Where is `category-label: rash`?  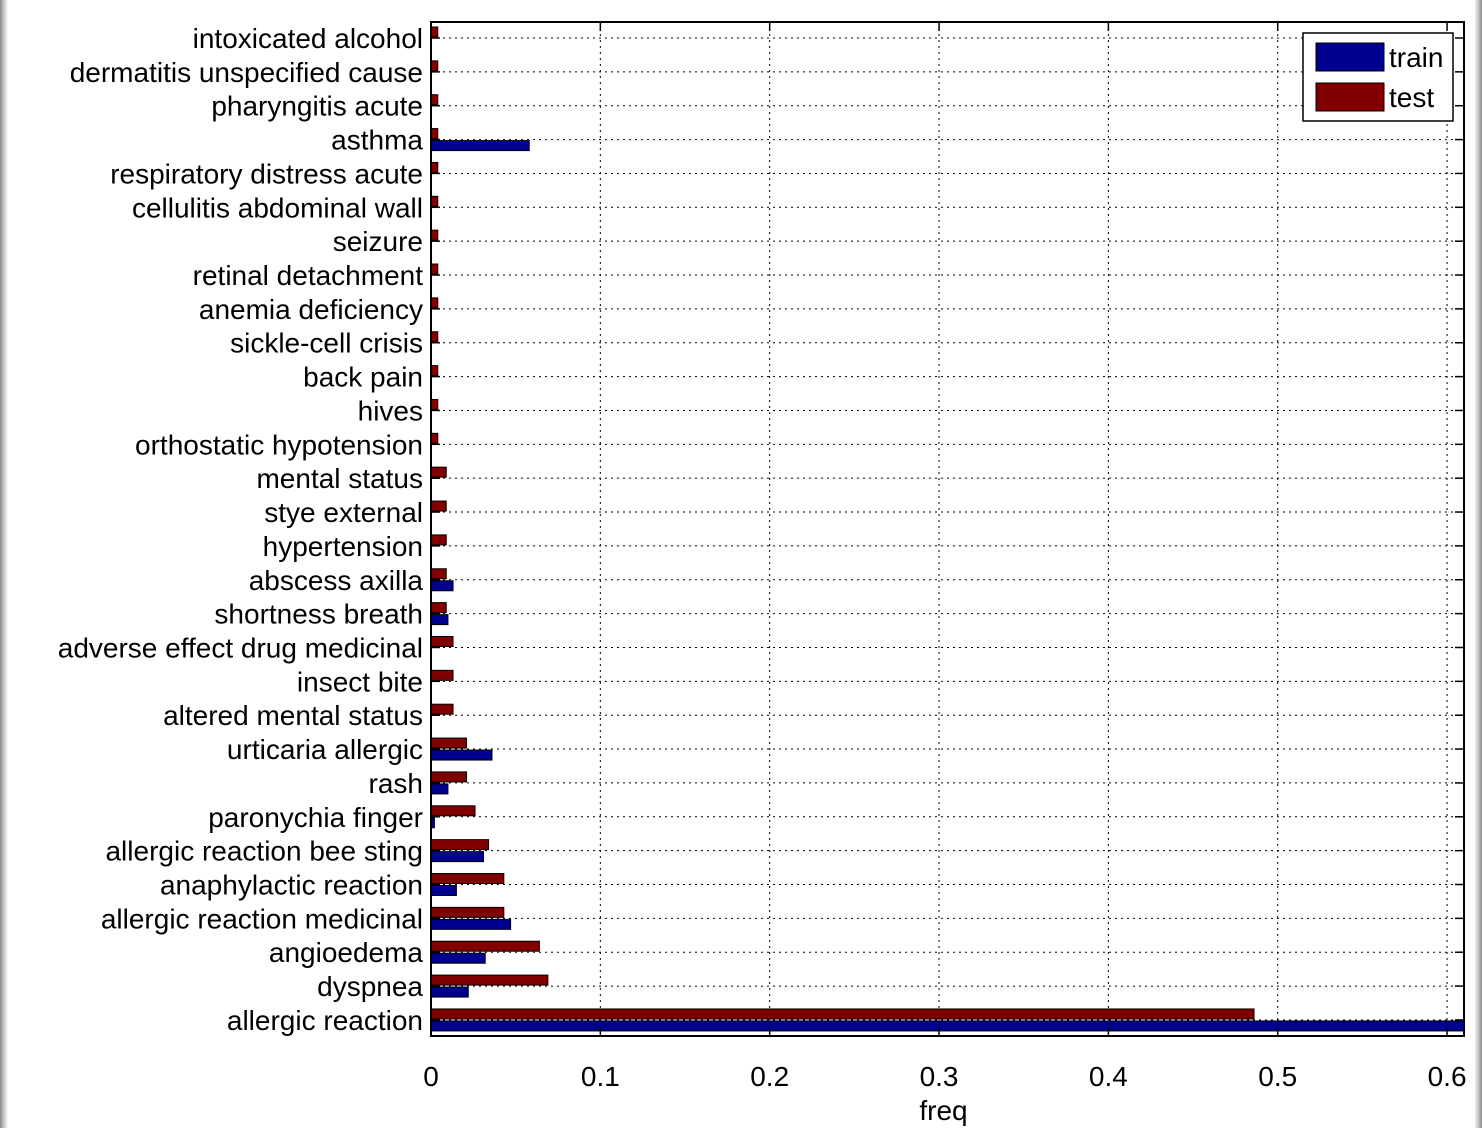
category-label: rash is located at coordinates (396, 783).